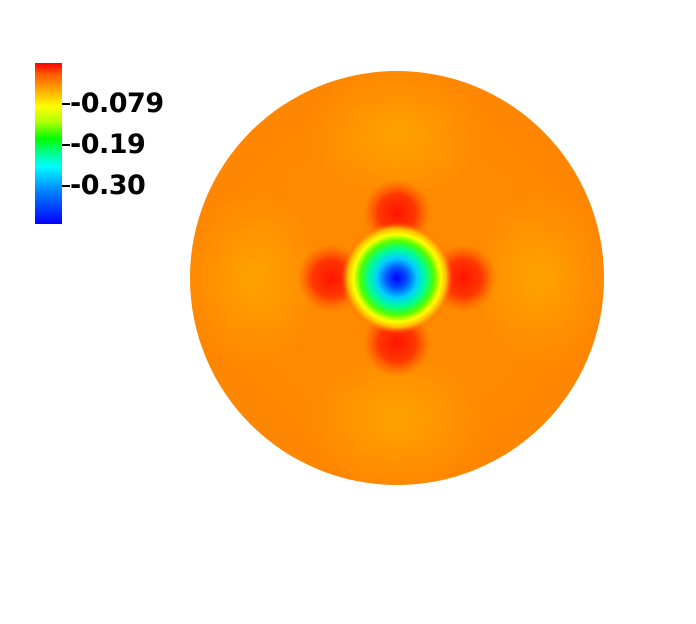 The height and width of the screenshot is (624, 696). I want to click on color-legend-label-high: -0.079, so click(117, 103).